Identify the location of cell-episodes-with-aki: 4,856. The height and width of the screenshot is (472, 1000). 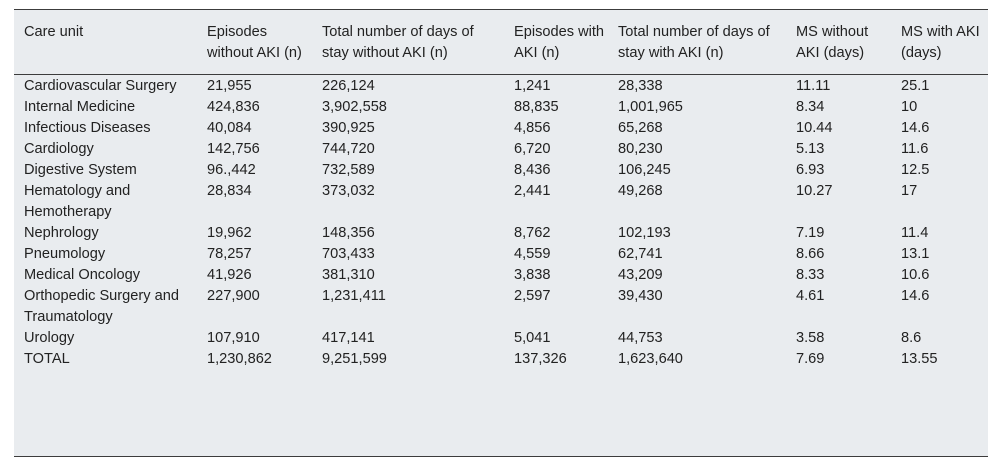
(532, 128).